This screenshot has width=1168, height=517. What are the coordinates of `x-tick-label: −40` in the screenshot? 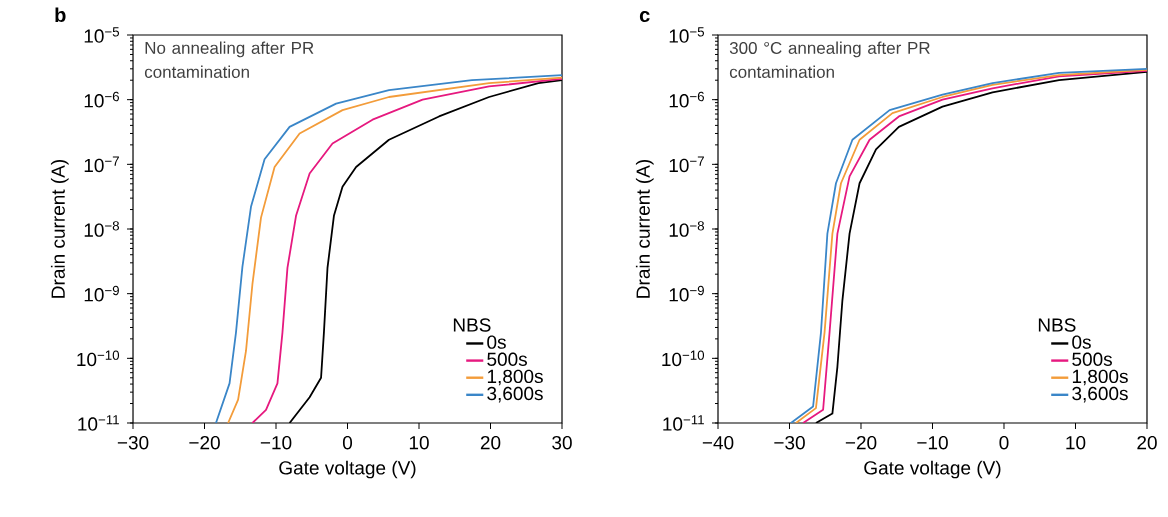 It's located at (718, 442).